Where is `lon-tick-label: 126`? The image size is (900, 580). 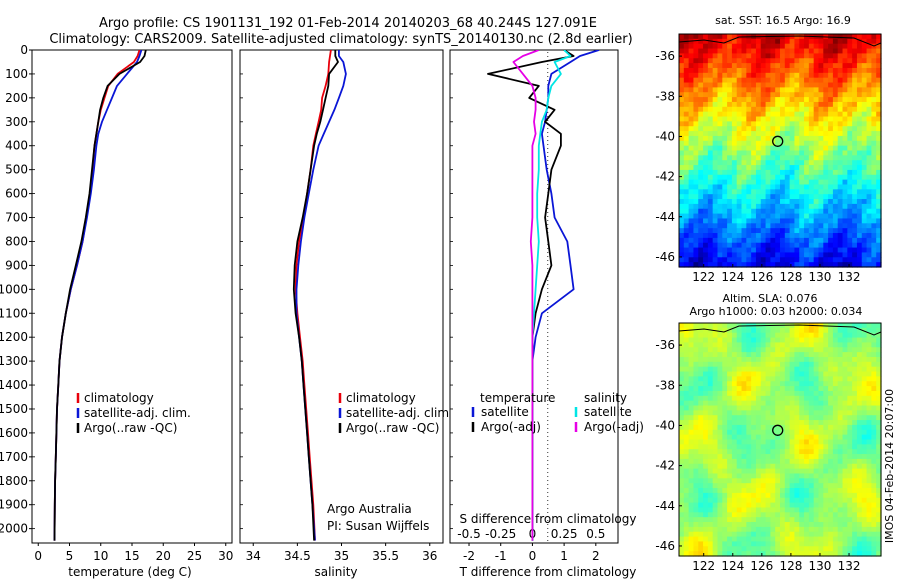
lon-tick-label: 126 is located at coordinates (761, 277).